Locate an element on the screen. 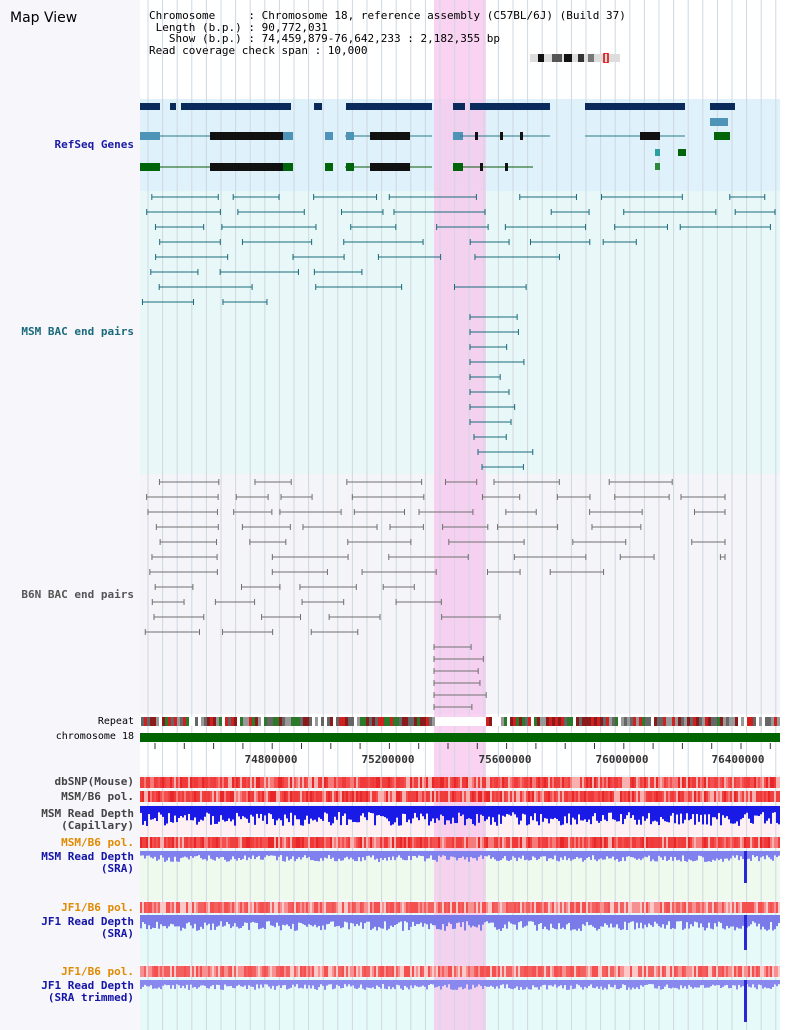  repeat-track-bar is located at coordinates (460, 721).